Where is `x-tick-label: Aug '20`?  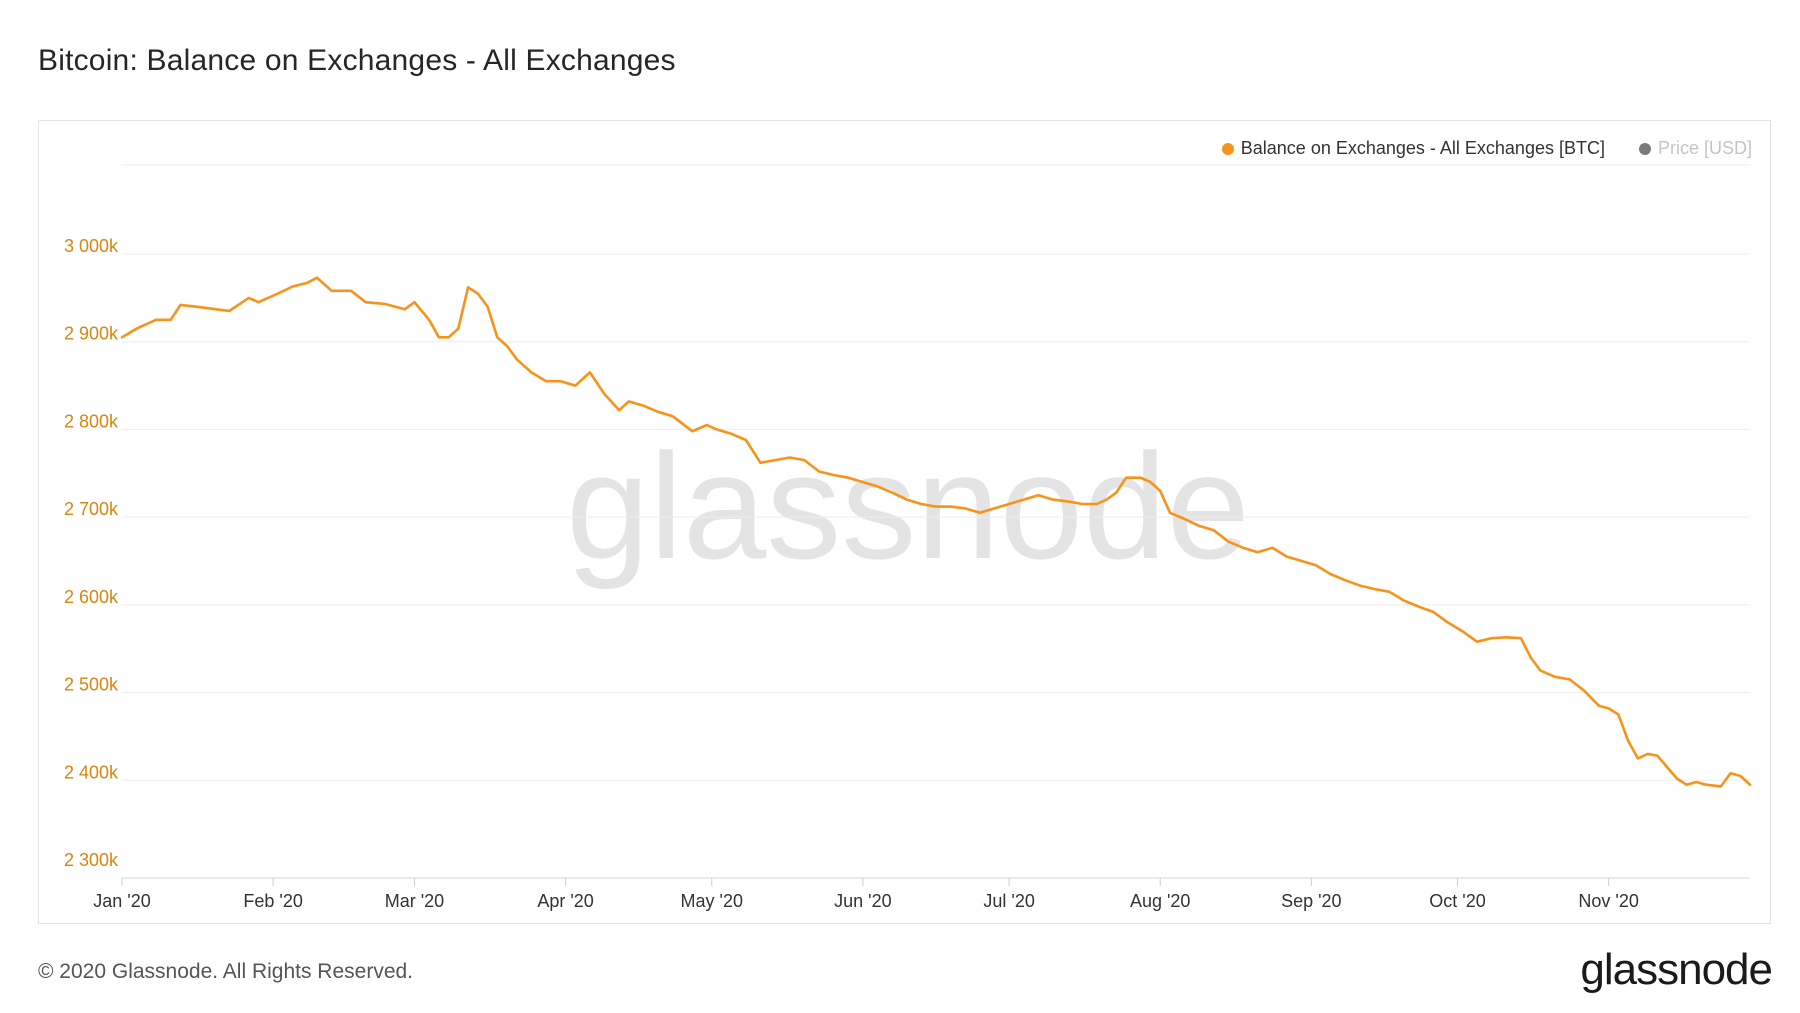 x-tick-label: Aug '20 is located at coordinates (1160, 901).